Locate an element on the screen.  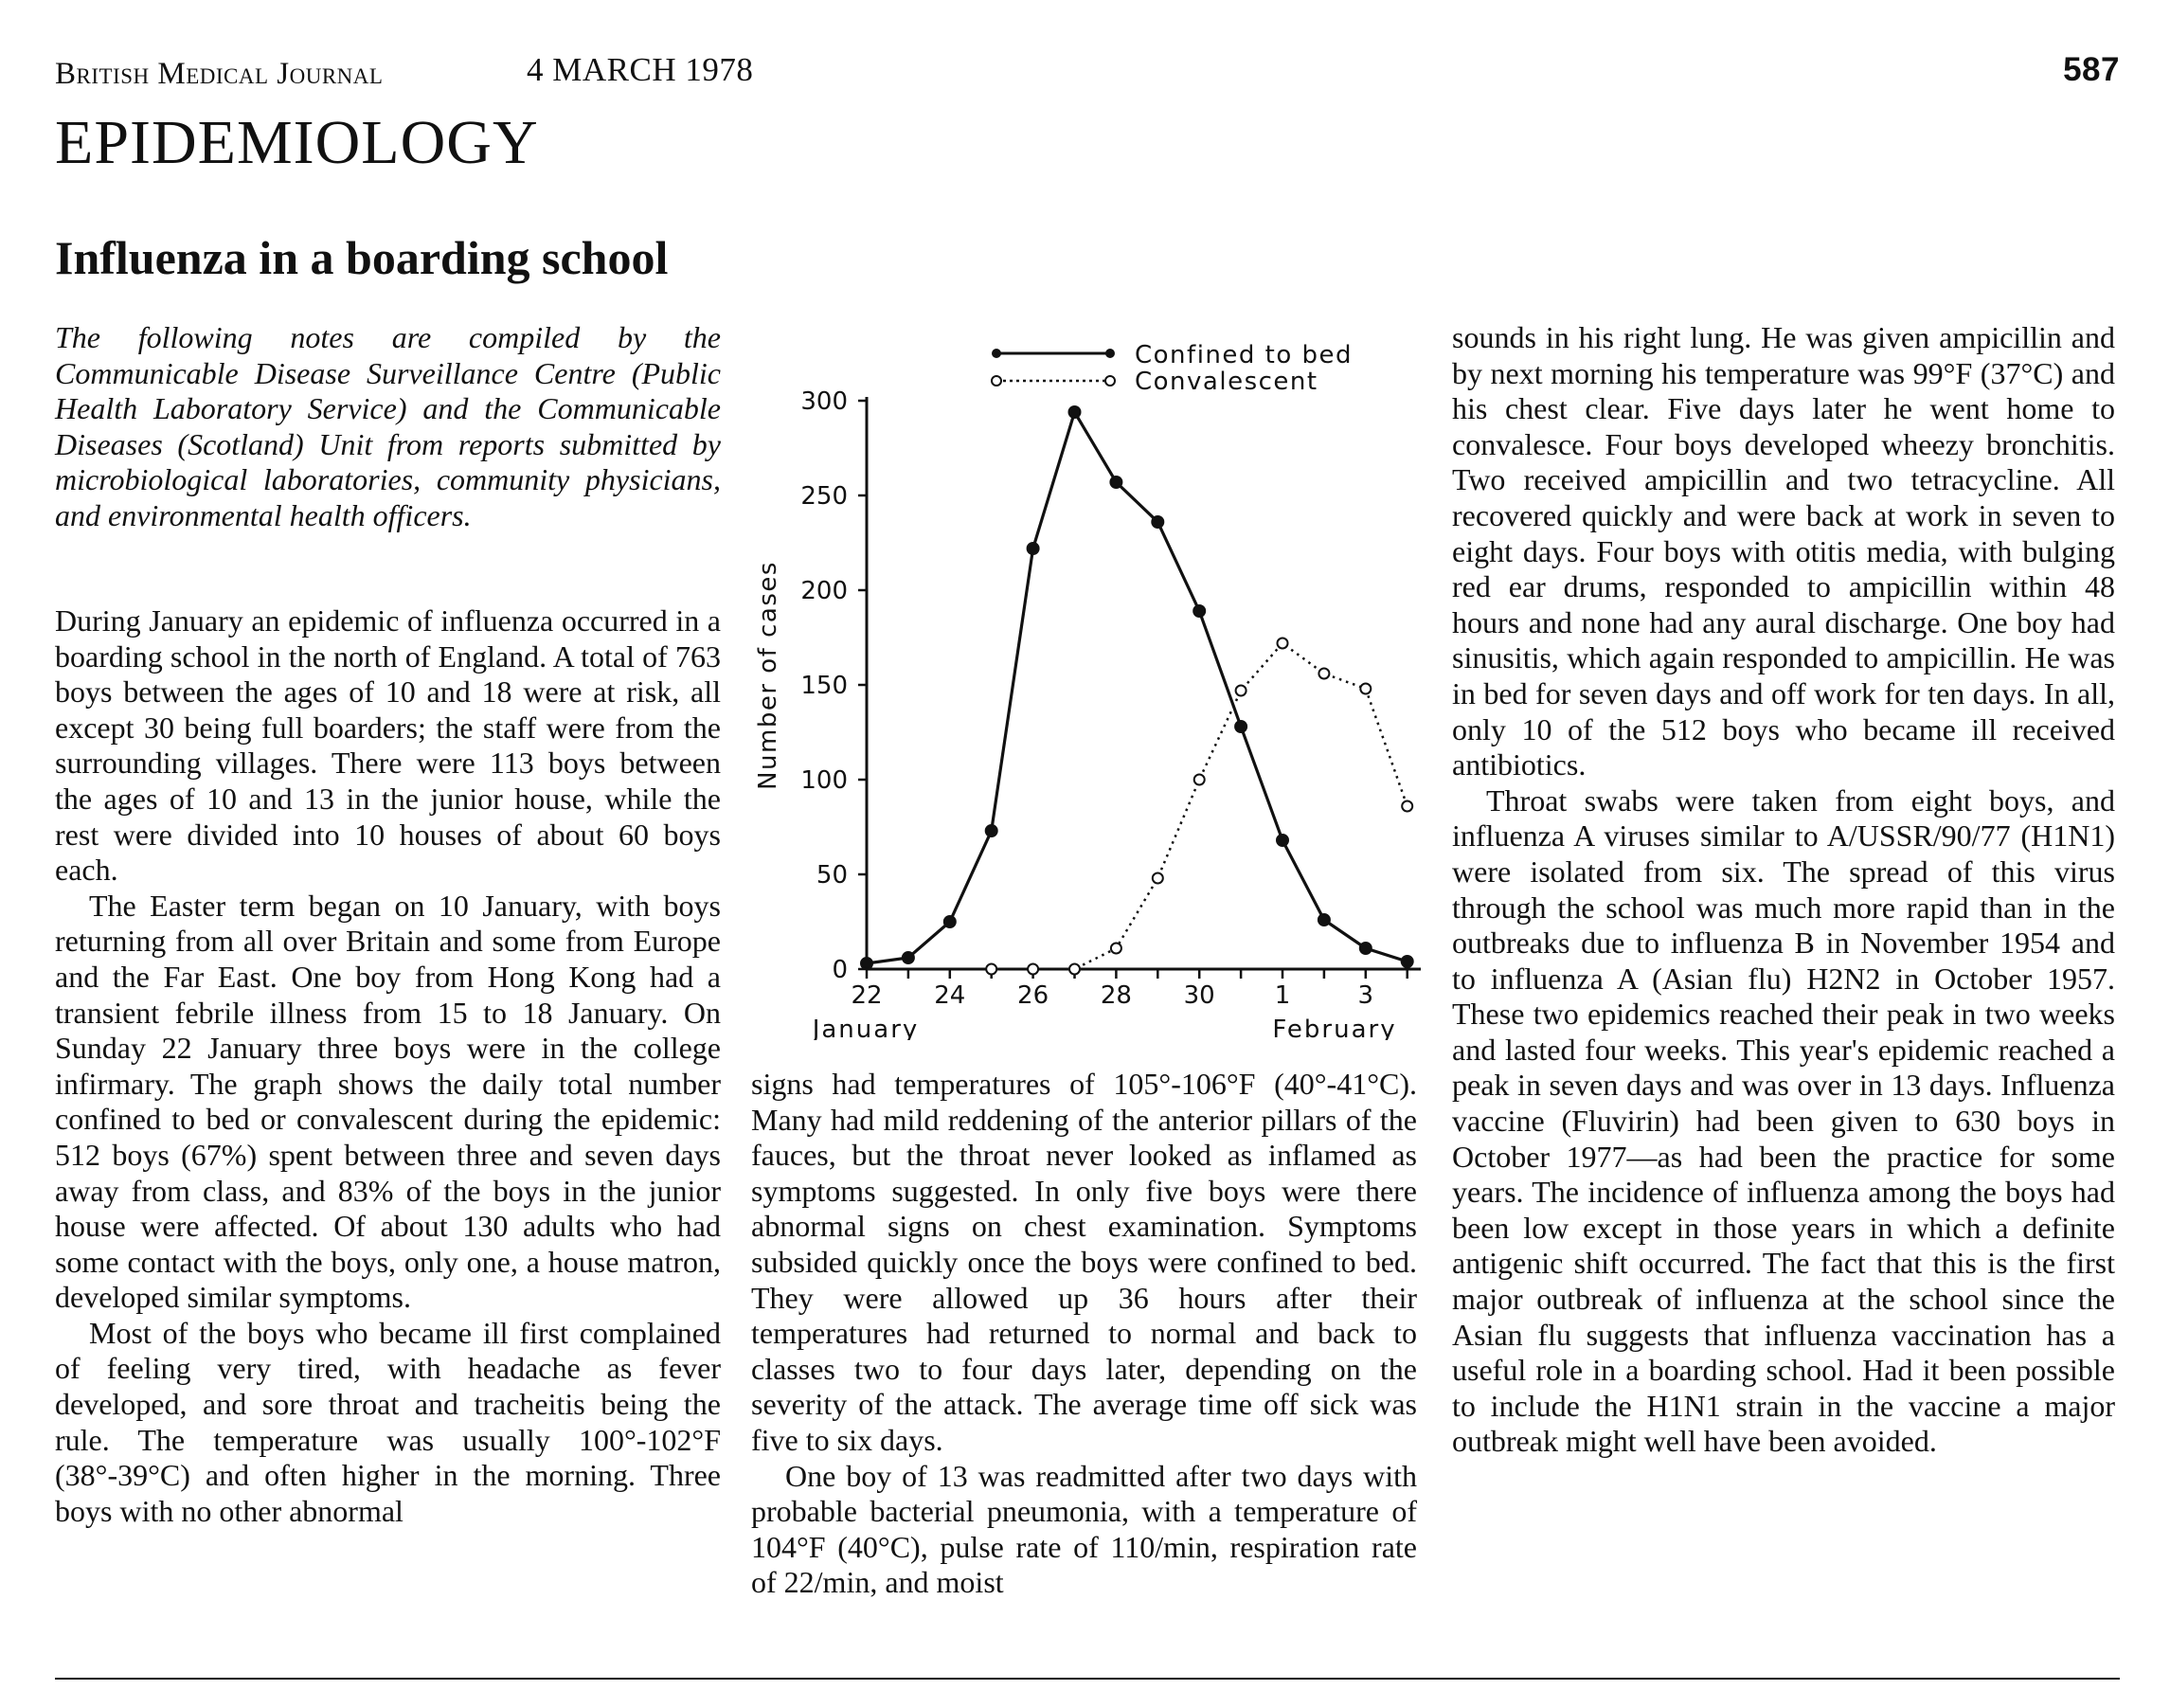
chart-legend: Confined to bed Convalescent is located at coordinates (1172, 369).